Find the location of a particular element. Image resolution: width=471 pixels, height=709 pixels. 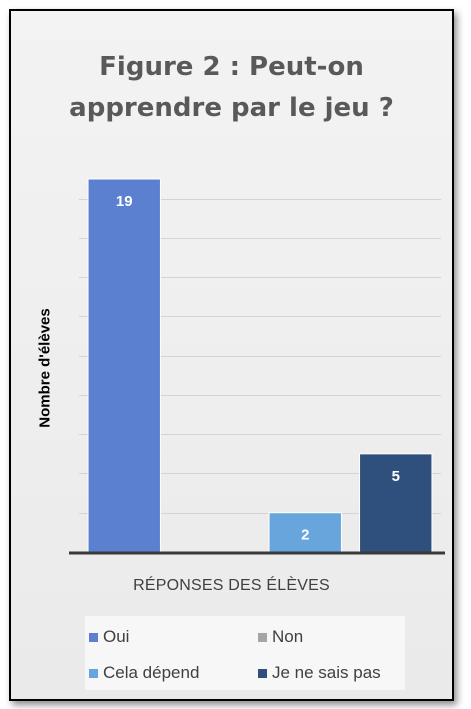

legend-item-oui: Oui is located at coordinates (109, 637).